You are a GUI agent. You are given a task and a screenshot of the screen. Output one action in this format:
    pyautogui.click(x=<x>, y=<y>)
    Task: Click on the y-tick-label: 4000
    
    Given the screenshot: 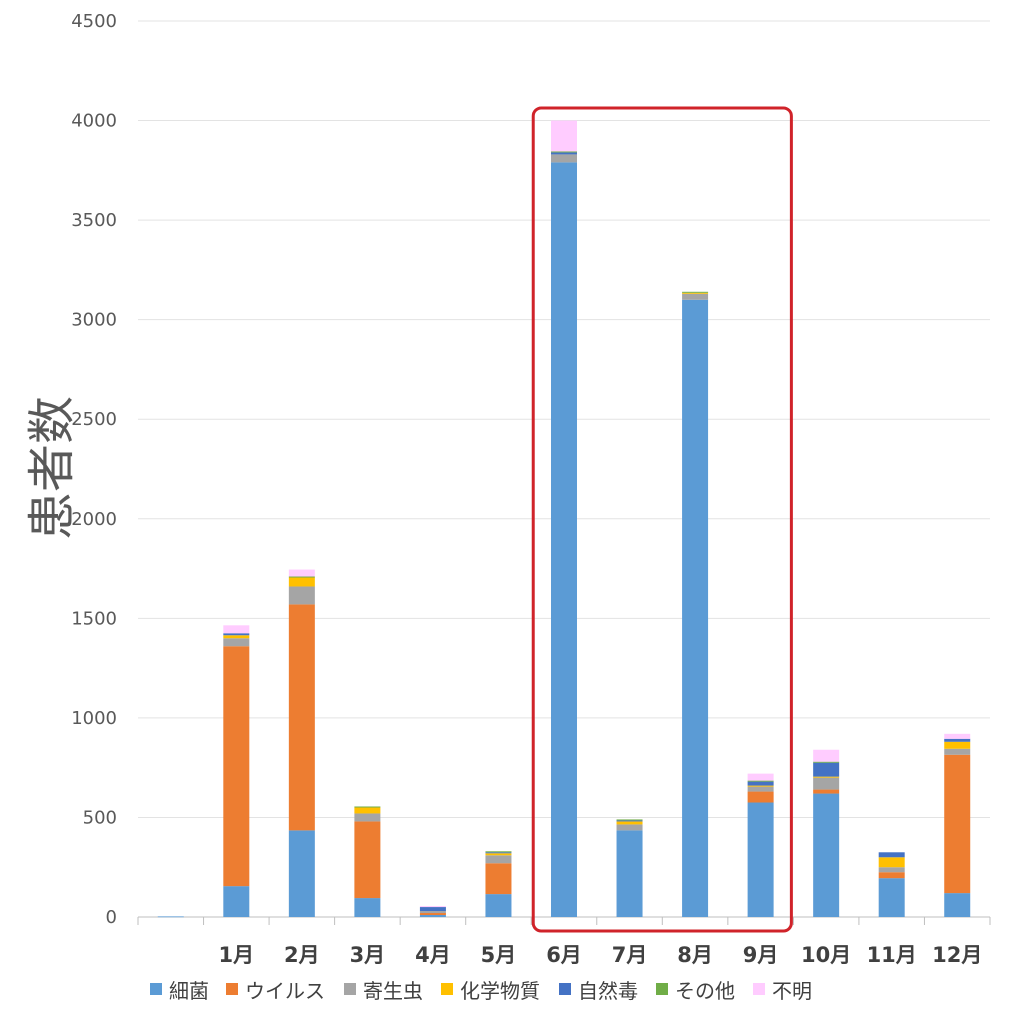 What is the action you would take?
    pyautogui.click(x=94, y=121)
    